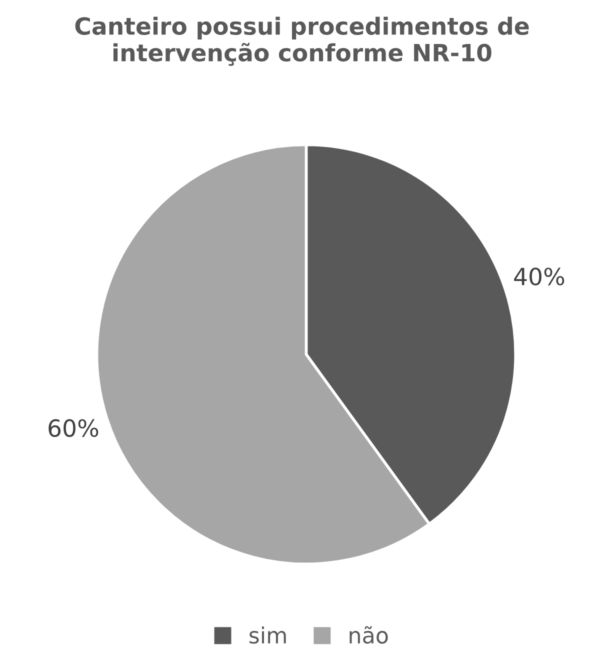 The image size is (604, 668). I want to click on legend-label: não, so click(369, 635).